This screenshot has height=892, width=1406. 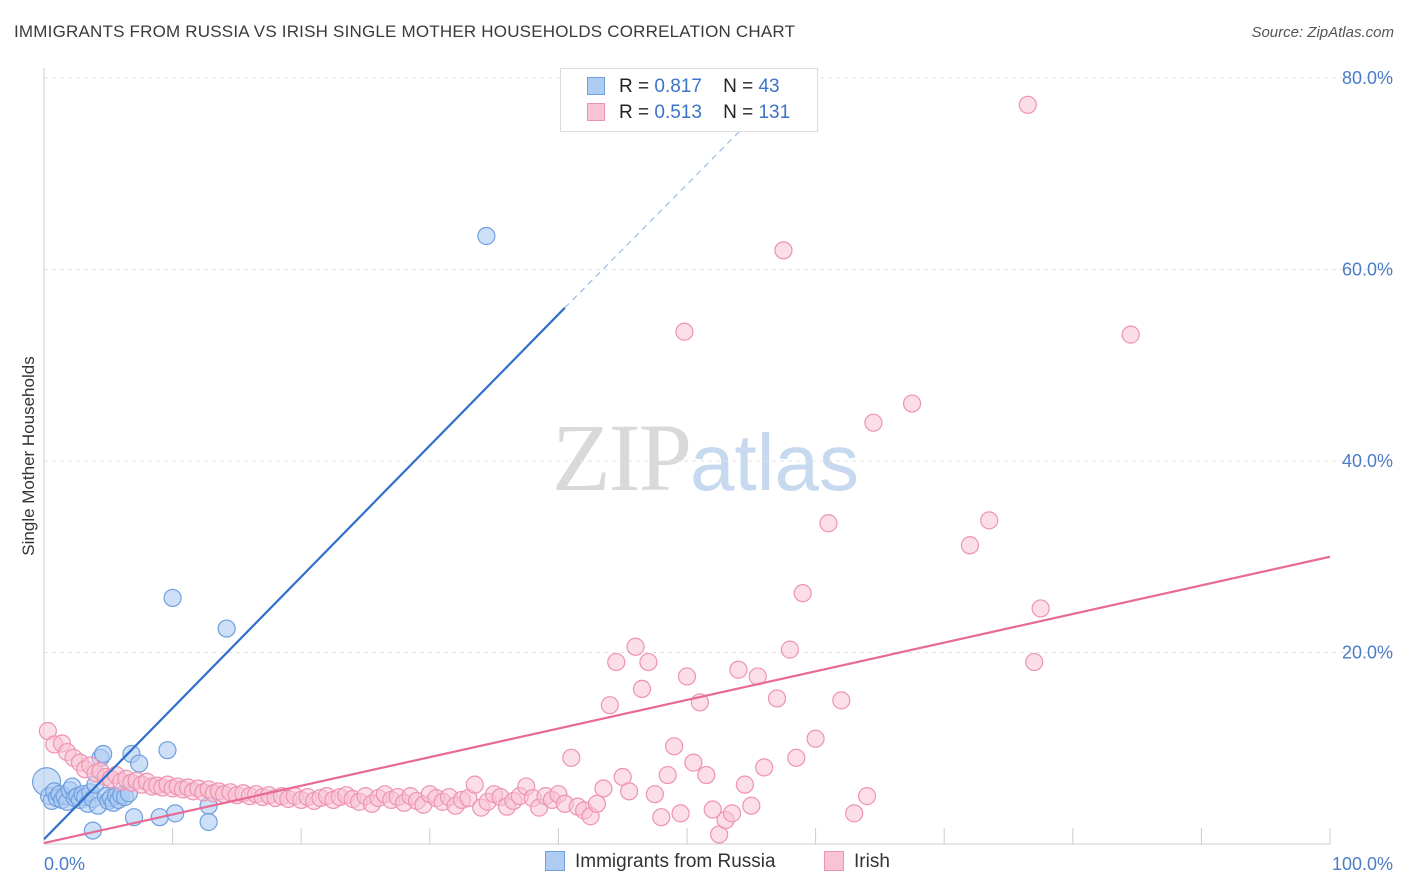 I want to click on bottom-legend-russia: Immigrants from Russia, so click(x=660, y=862).